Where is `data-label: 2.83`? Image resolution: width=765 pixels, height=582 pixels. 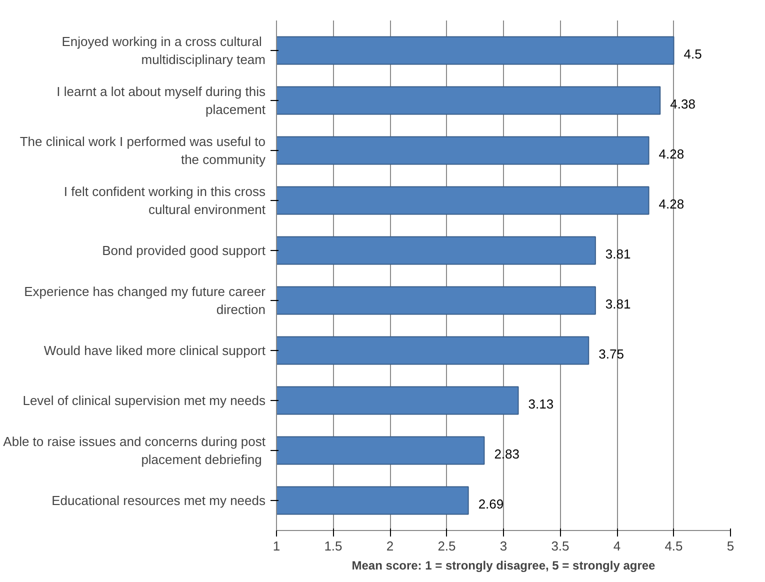 data-label: 2.83 is located at coordinates (507, 454).